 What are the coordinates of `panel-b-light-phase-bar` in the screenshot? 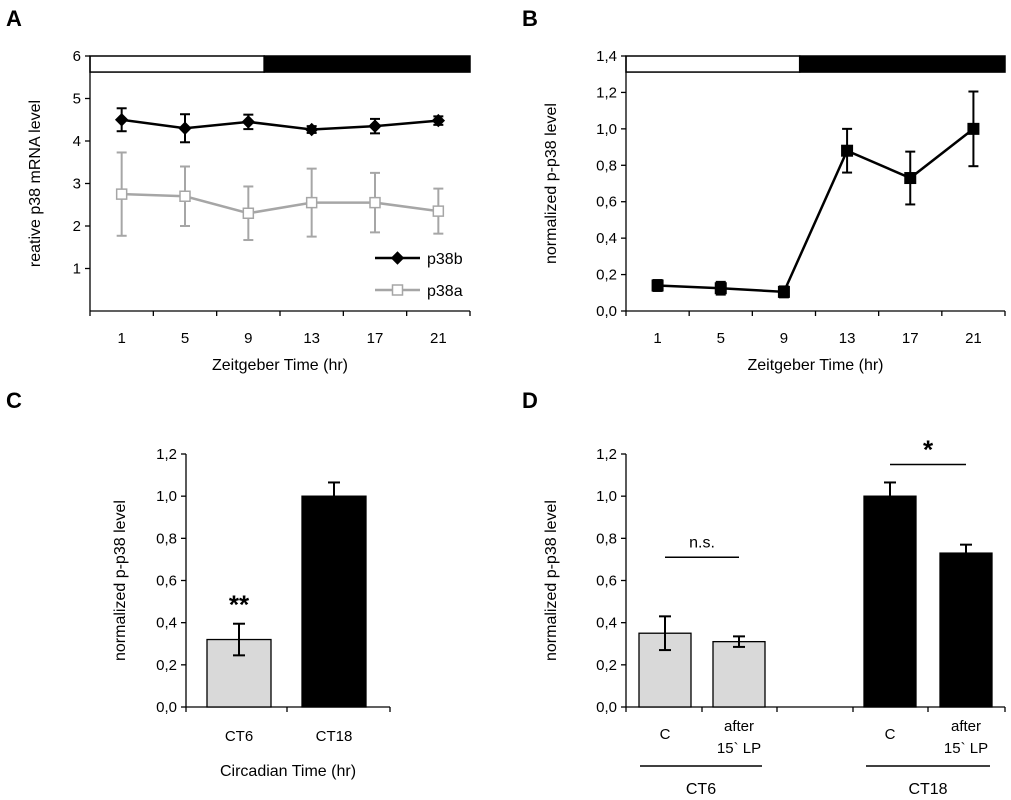 It's located at (713, 64).